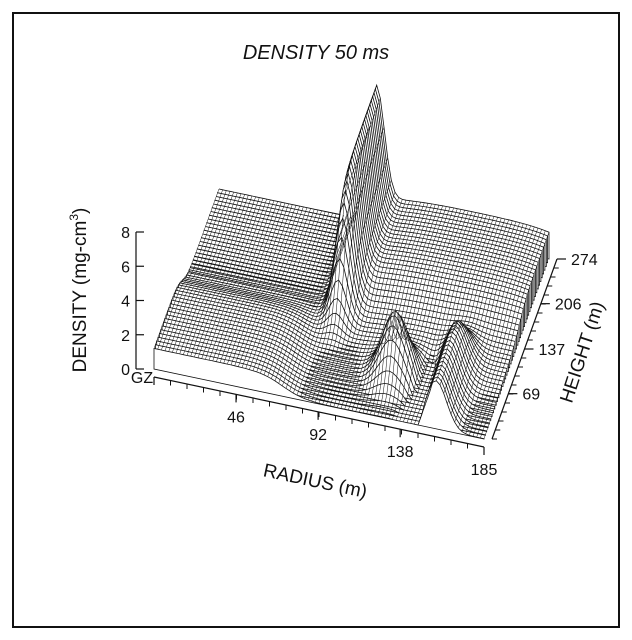 This screenshot has width=632, height=640. What do you see at coordinates (80, 297) in the screenshot?
I see `density-axis-label-main: DENSITY (mg-cm` at bounding box center [80, 297].